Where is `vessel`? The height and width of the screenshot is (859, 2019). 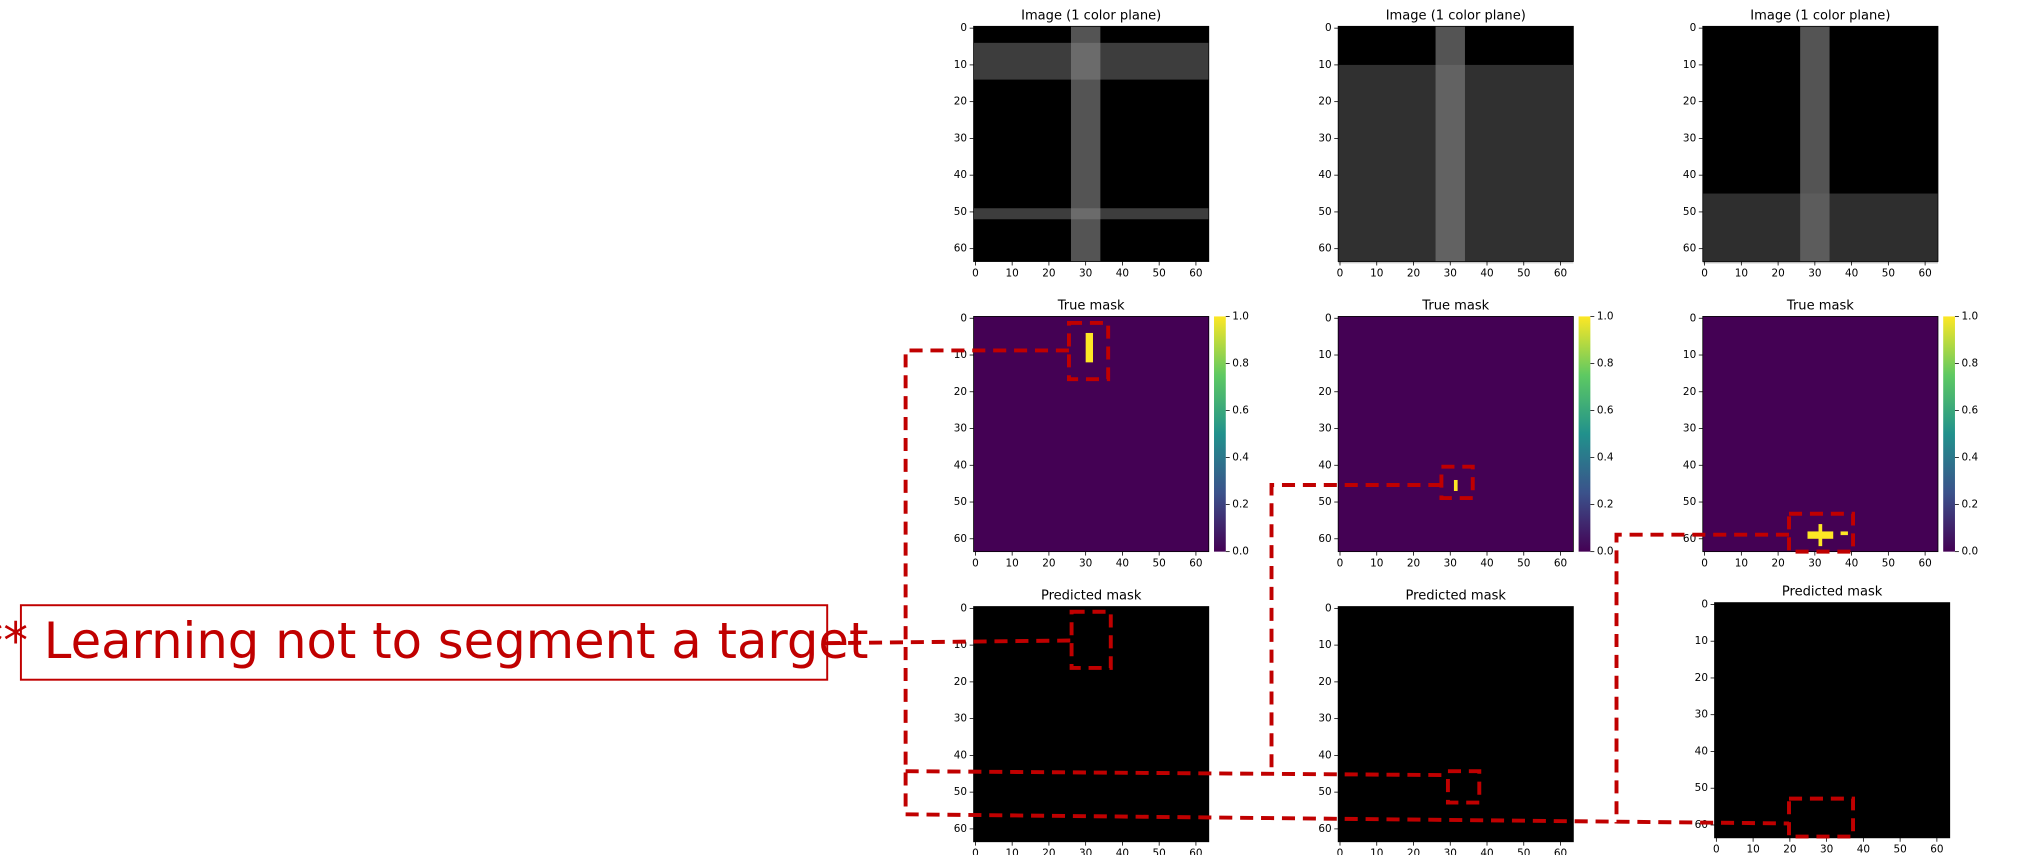
vessel is located at coordinates (1085, 144).